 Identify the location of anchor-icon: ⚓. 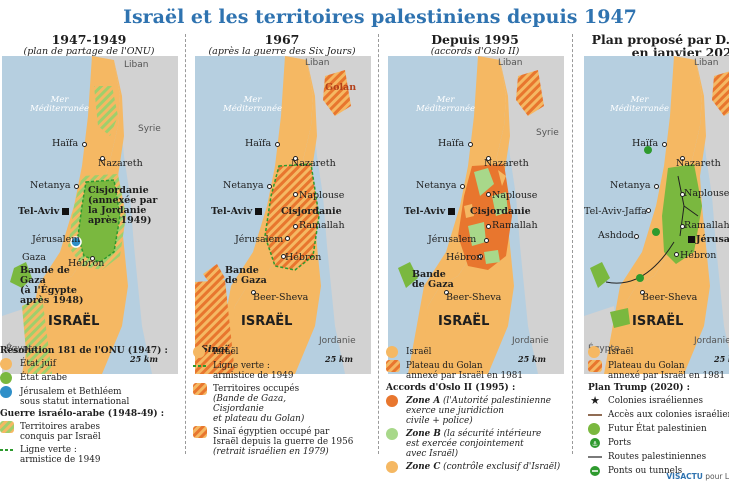
(595, 443).